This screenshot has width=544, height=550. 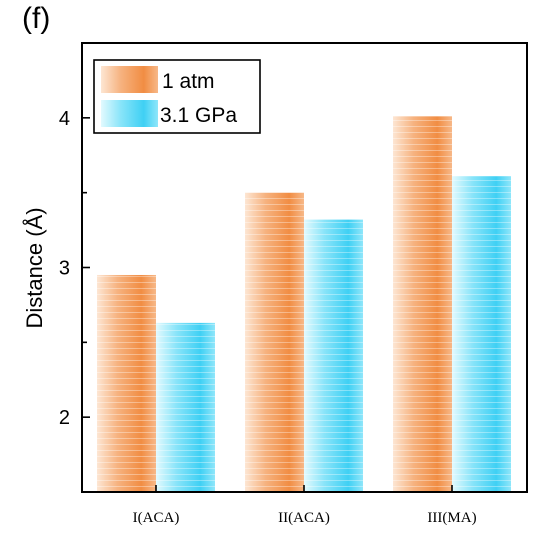 I want to click on legend-swatch-3-1-gpa, so click(x=129, y=113).